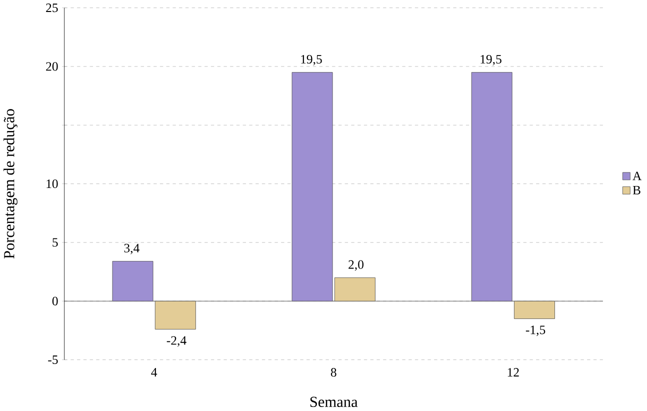 The width and height of the screenshot is (647, 411). What do you see at coordinates (154, 372) in the screenshot?
I see `x-tick-label: 4` at bounding box center [154, 372].